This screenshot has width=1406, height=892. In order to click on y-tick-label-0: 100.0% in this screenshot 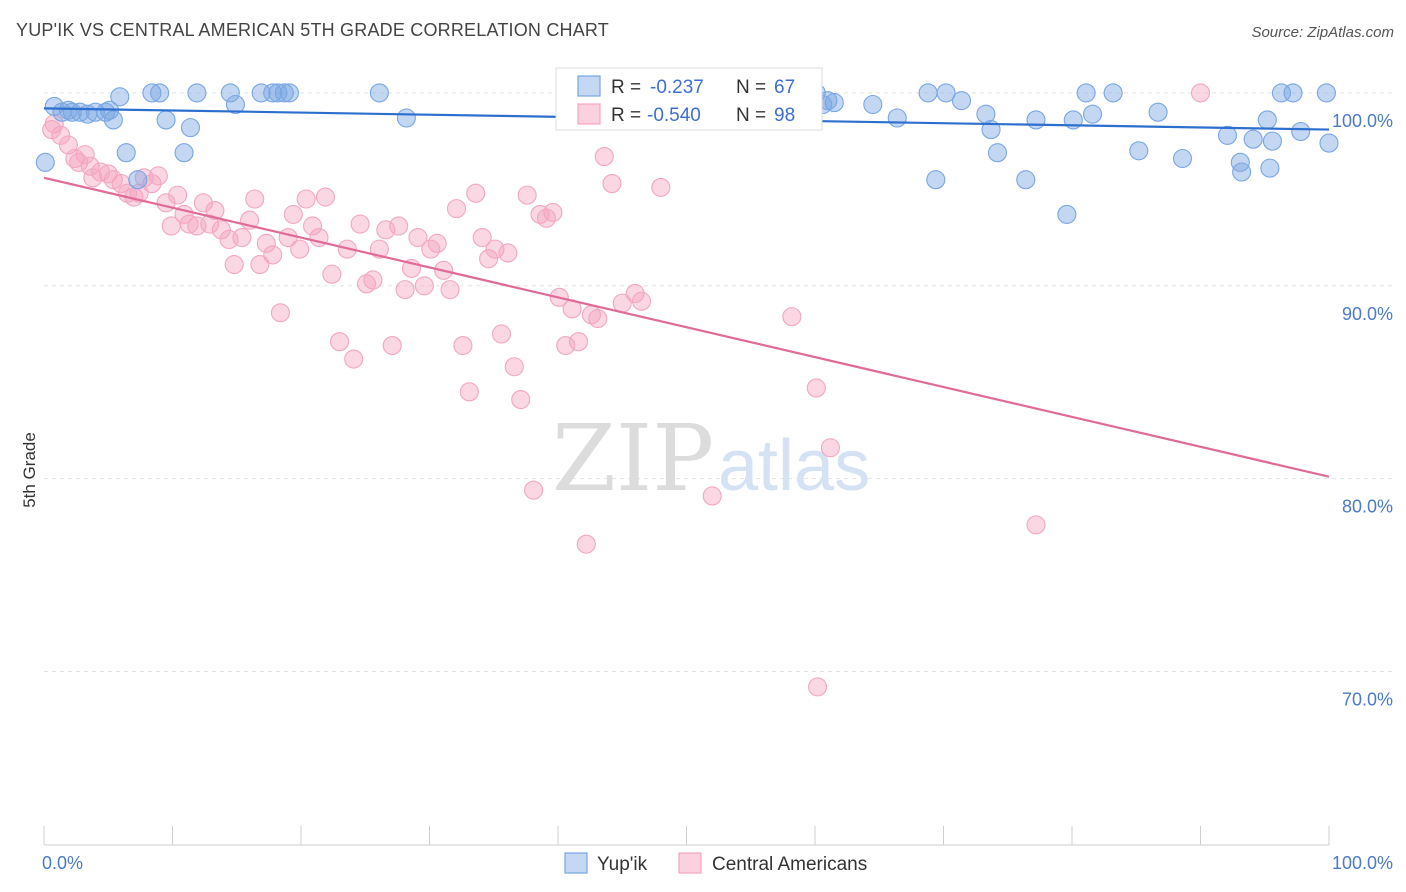, I will do `click(1362, 121)`.